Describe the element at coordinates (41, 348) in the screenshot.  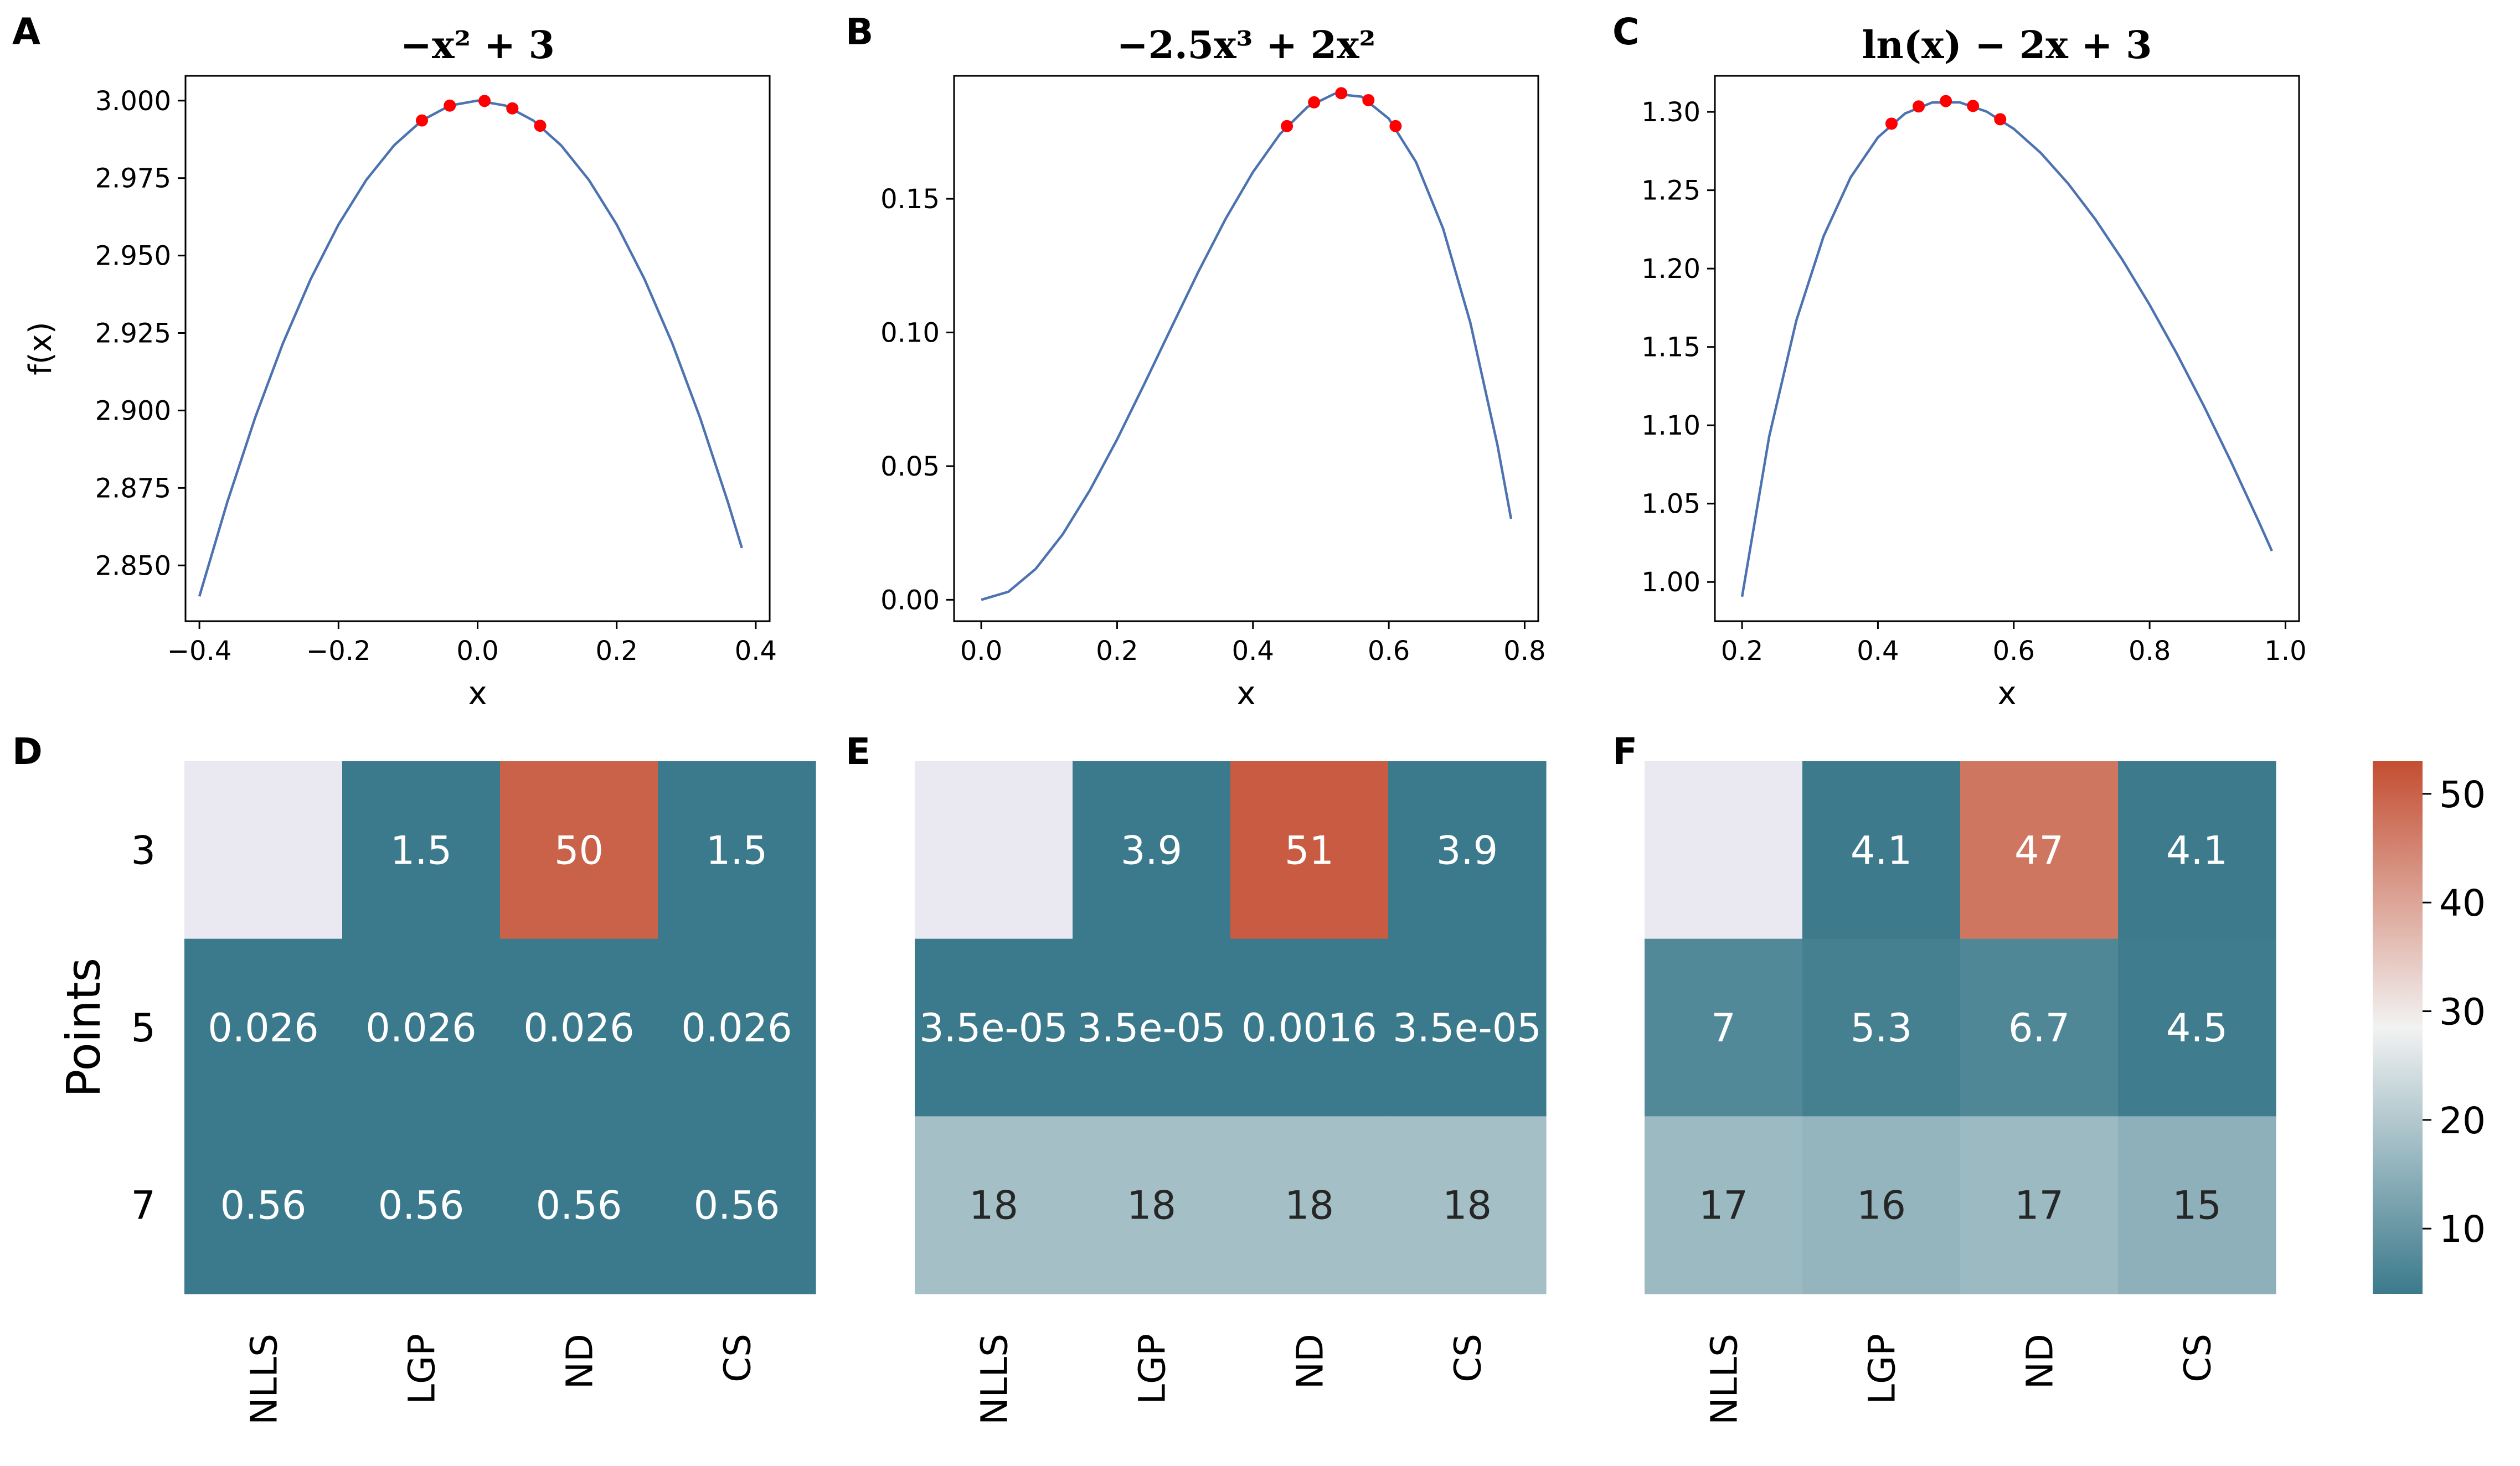
I see `y-axis-label: f(x)` at that location.